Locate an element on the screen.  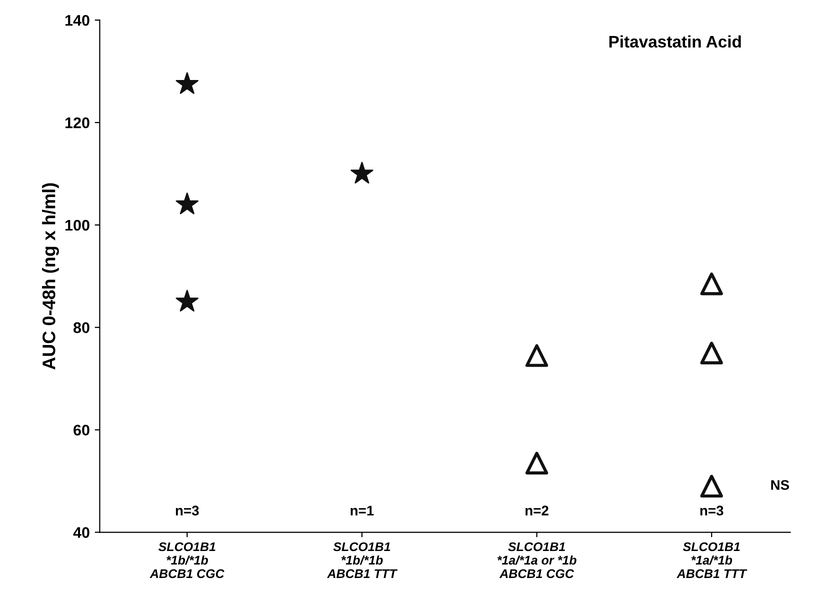
x-tick-label: SLCO1B1 *1a/*1b ABCB1 TTT is located at coordinates (712, 560).